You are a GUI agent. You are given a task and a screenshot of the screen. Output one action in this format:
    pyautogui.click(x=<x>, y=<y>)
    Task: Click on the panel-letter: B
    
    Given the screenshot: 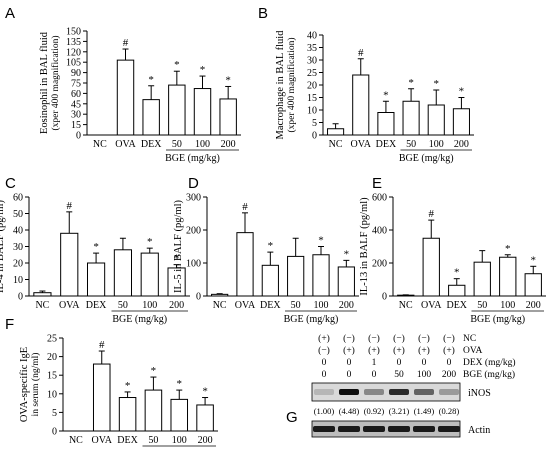 What is the action you would take?
    pyautogui.click(x=263, y=13)
    